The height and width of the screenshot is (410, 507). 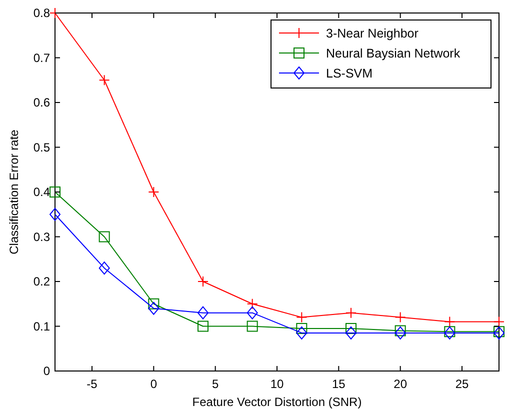 What do you see at coordinates (41, 103) in the screenshot?
I see `y-tick-label: 0.6` at bounding box center [41, 103].